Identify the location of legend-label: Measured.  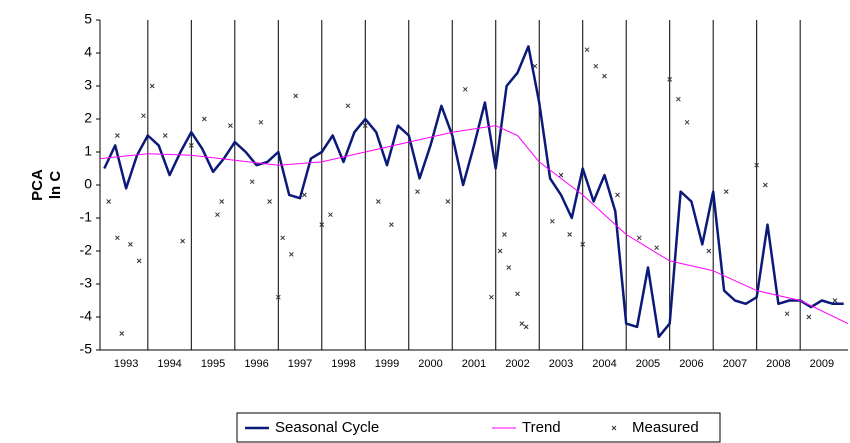
(665, 427).